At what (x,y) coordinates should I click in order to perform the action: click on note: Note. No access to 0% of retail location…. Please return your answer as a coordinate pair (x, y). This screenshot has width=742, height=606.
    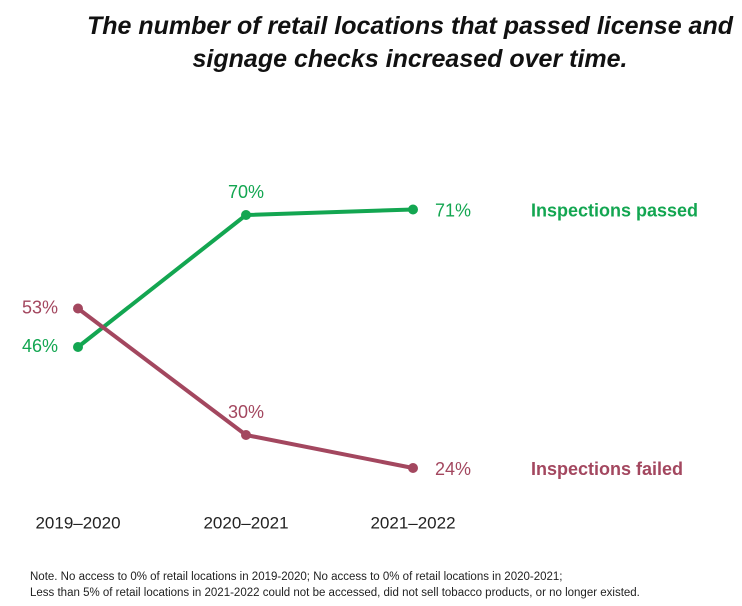
    Looking at the image, I should click on (296, 577).